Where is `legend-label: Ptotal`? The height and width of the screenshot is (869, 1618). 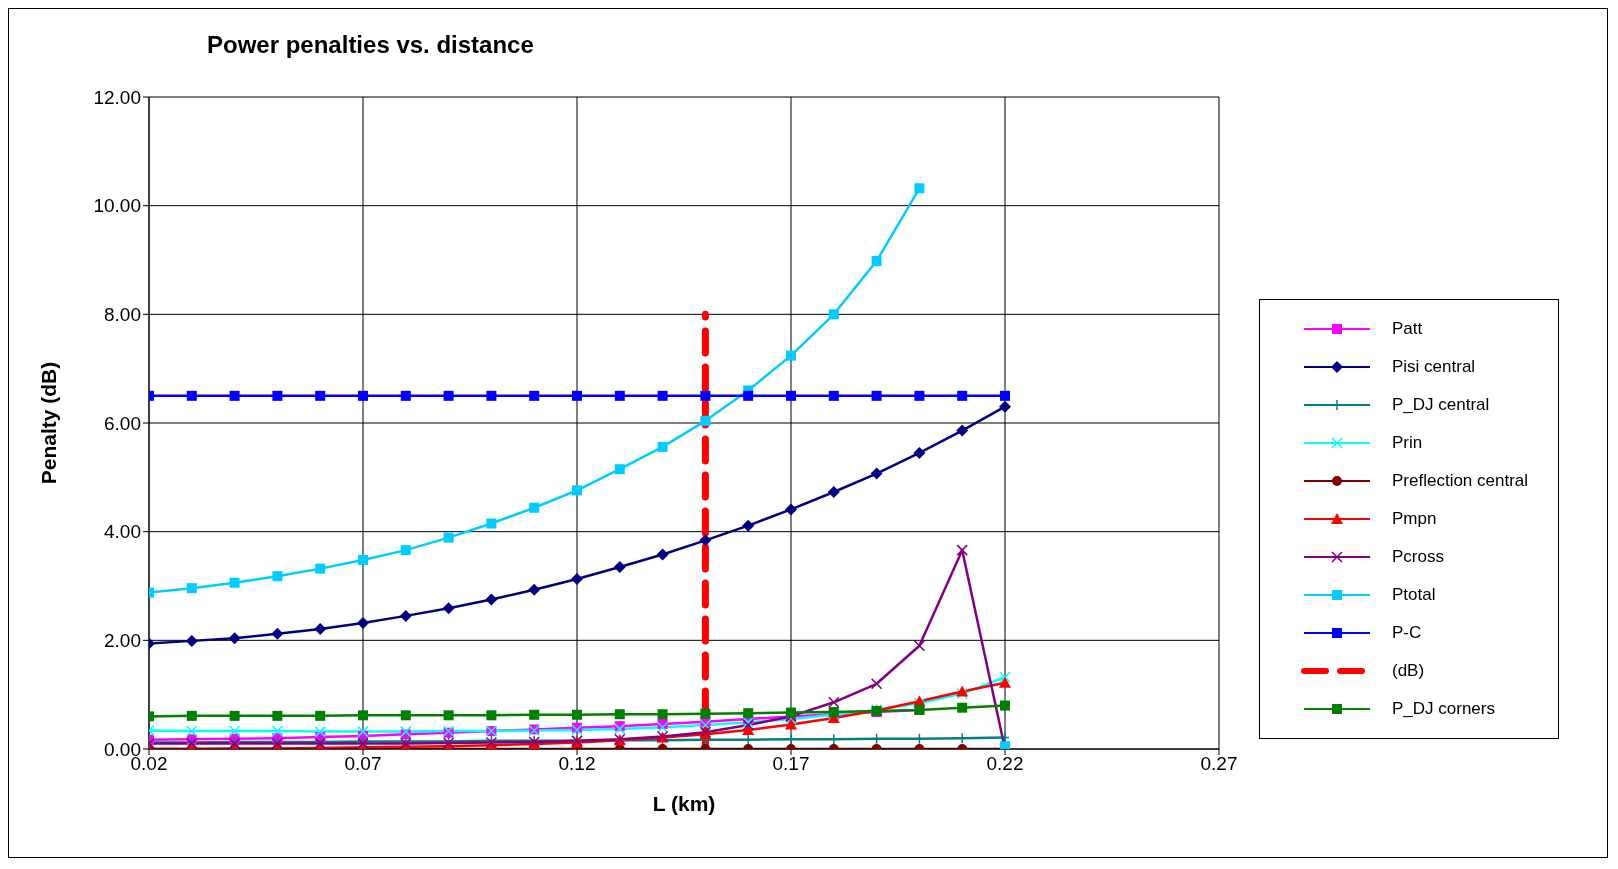 legend-label: Ptotal is located at coordinates (1414, 595).